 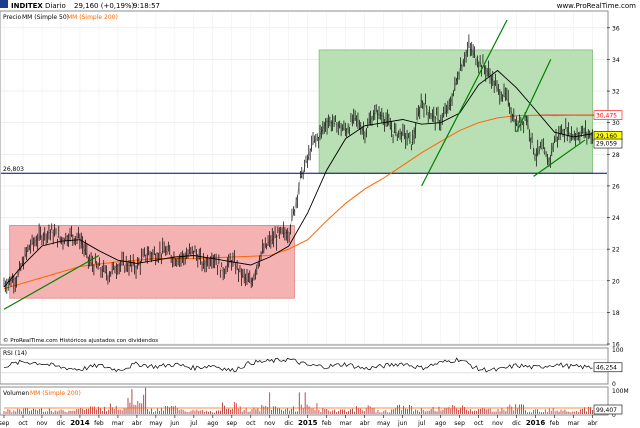 I want to click on rsi-title: RSI (14), so click(x=15, y=353).